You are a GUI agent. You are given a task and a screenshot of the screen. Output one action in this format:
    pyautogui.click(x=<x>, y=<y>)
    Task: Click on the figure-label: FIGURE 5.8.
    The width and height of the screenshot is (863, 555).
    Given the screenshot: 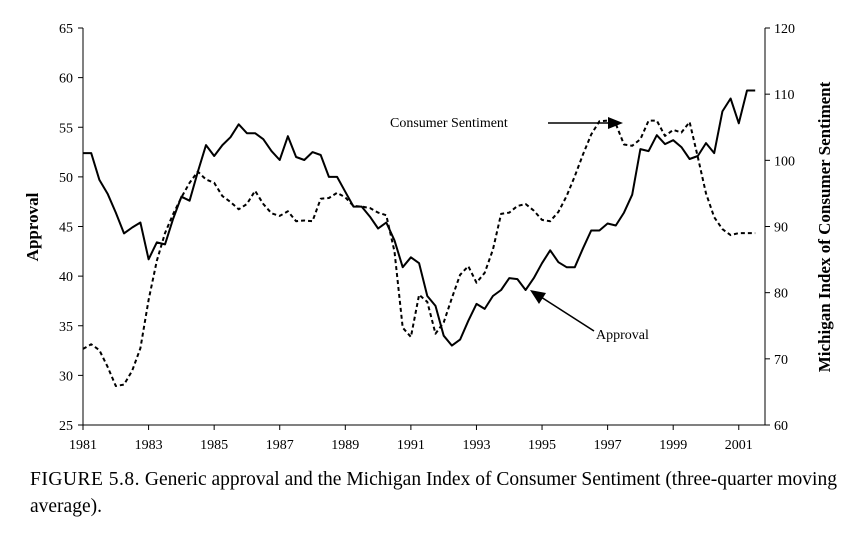 What is the action you would take?
    pyautogui.click(x=85, y=479)
    